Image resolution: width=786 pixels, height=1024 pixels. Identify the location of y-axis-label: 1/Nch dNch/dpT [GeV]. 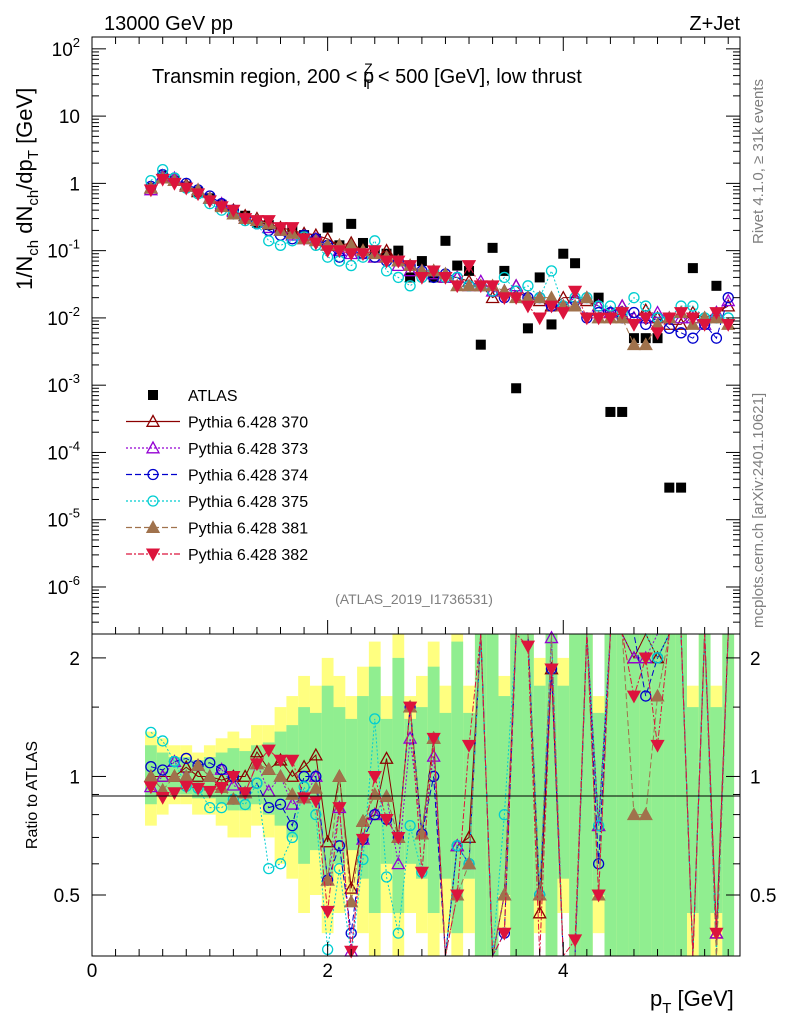
(27, 189).